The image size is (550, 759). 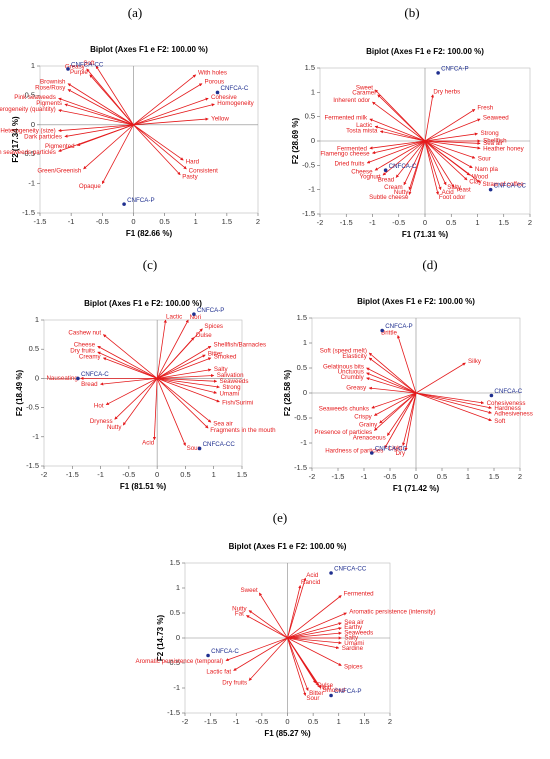 I want to click on vector-label: Fresh, so click(x=485, y=107).